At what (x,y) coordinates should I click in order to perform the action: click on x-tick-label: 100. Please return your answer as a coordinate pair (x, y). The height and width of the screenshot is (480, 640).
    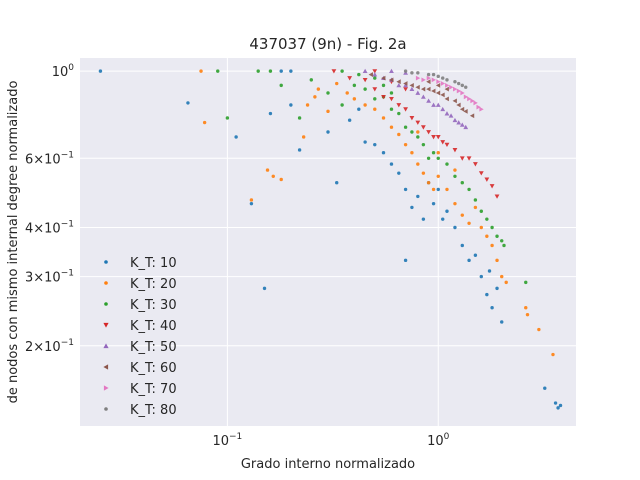
    Looking at the image, I should click on (438, 440).